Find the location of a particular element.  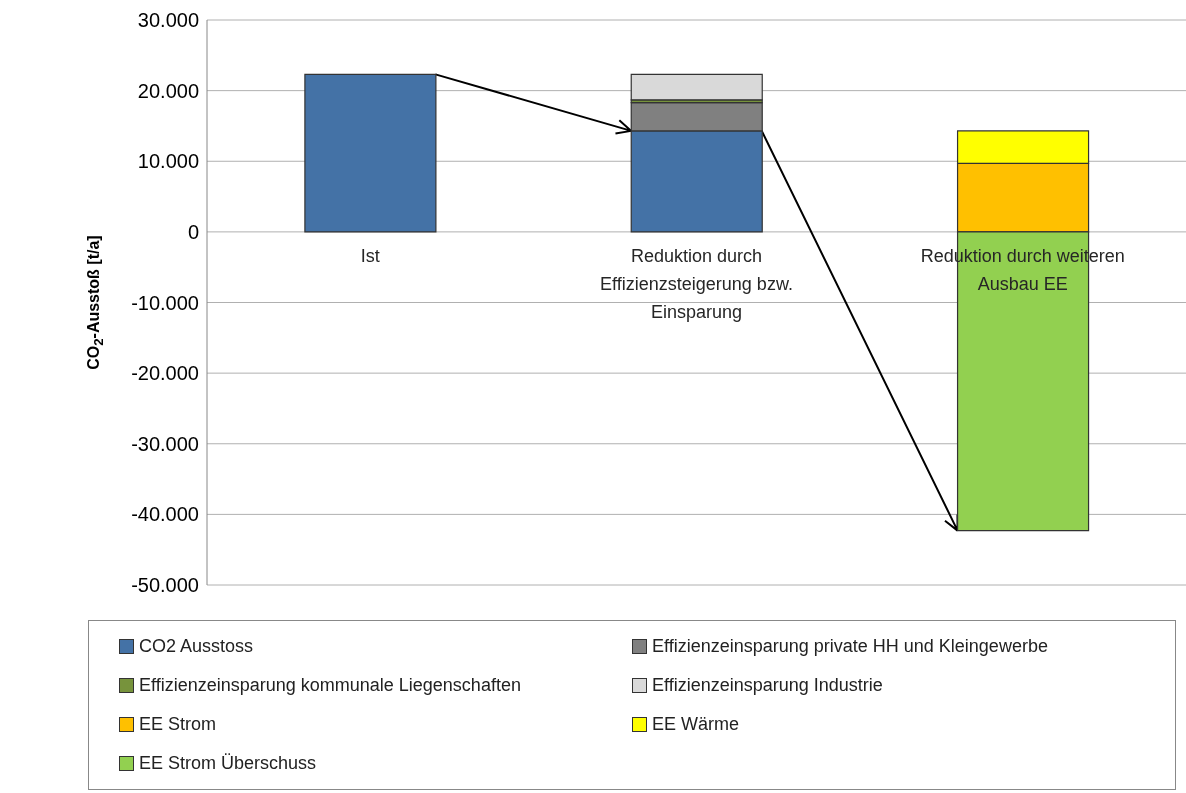

legend-label: CO2 Ausstoss is located at coordinates (196, 646).